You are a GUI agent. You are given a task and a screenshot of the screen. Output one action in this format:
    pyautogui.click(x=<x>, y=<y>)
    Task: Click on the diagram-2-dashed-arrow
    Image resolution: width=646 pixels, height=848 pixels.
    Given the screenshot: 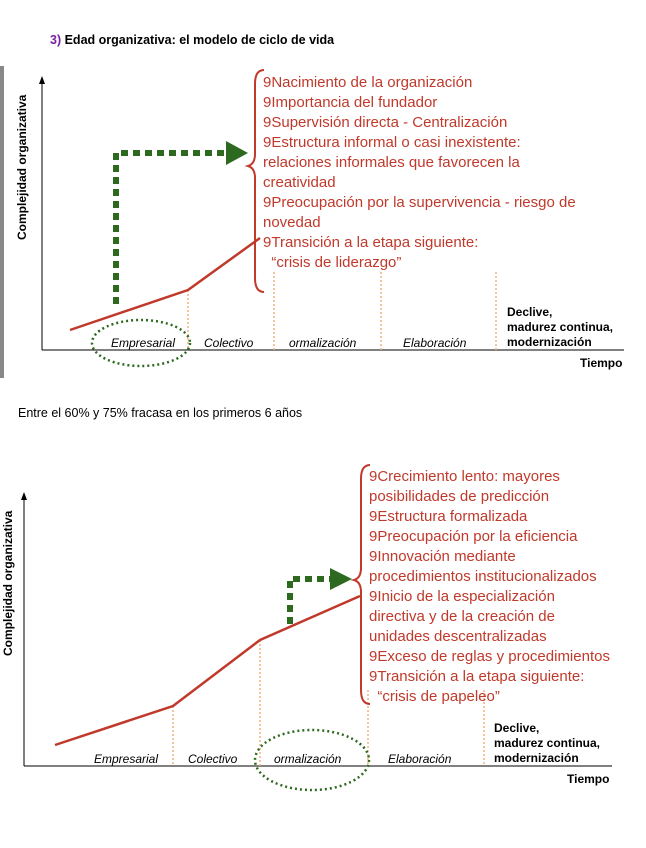 What is the action you would take?
    pyautogui.click(x=309, y=600)
    